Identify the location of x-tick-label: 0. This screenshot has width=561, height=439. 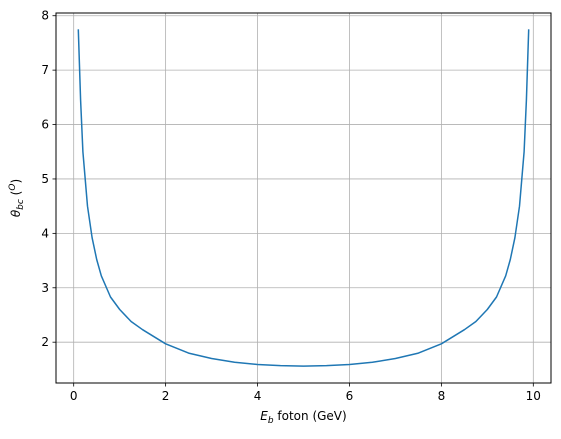
(74, 396).